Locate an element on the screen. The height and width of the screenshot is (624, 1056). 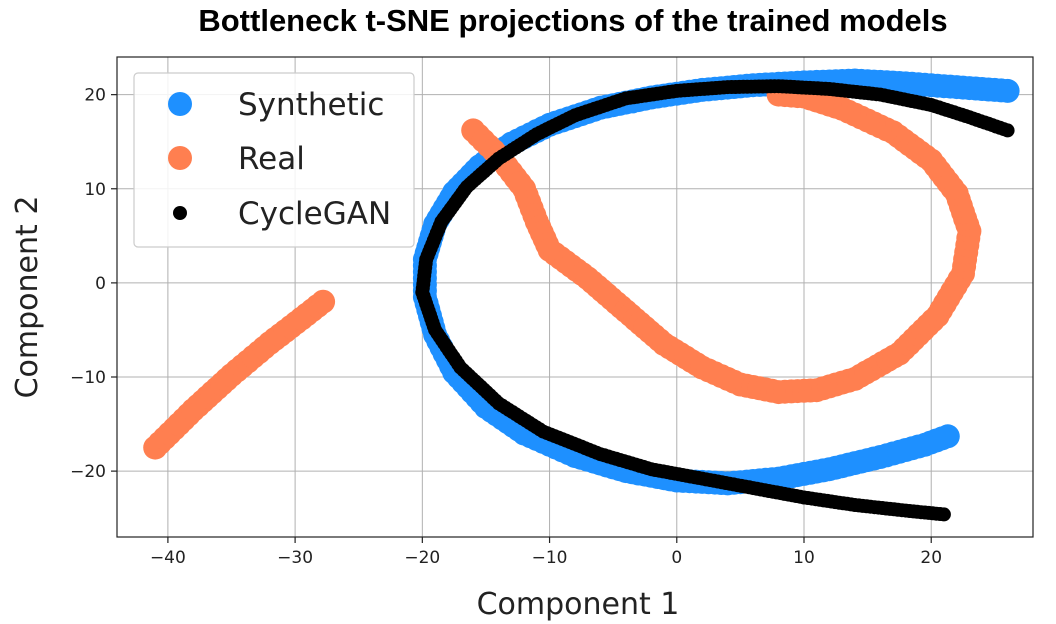
x-tick-label: −30 is located at coordinates (295, 558).